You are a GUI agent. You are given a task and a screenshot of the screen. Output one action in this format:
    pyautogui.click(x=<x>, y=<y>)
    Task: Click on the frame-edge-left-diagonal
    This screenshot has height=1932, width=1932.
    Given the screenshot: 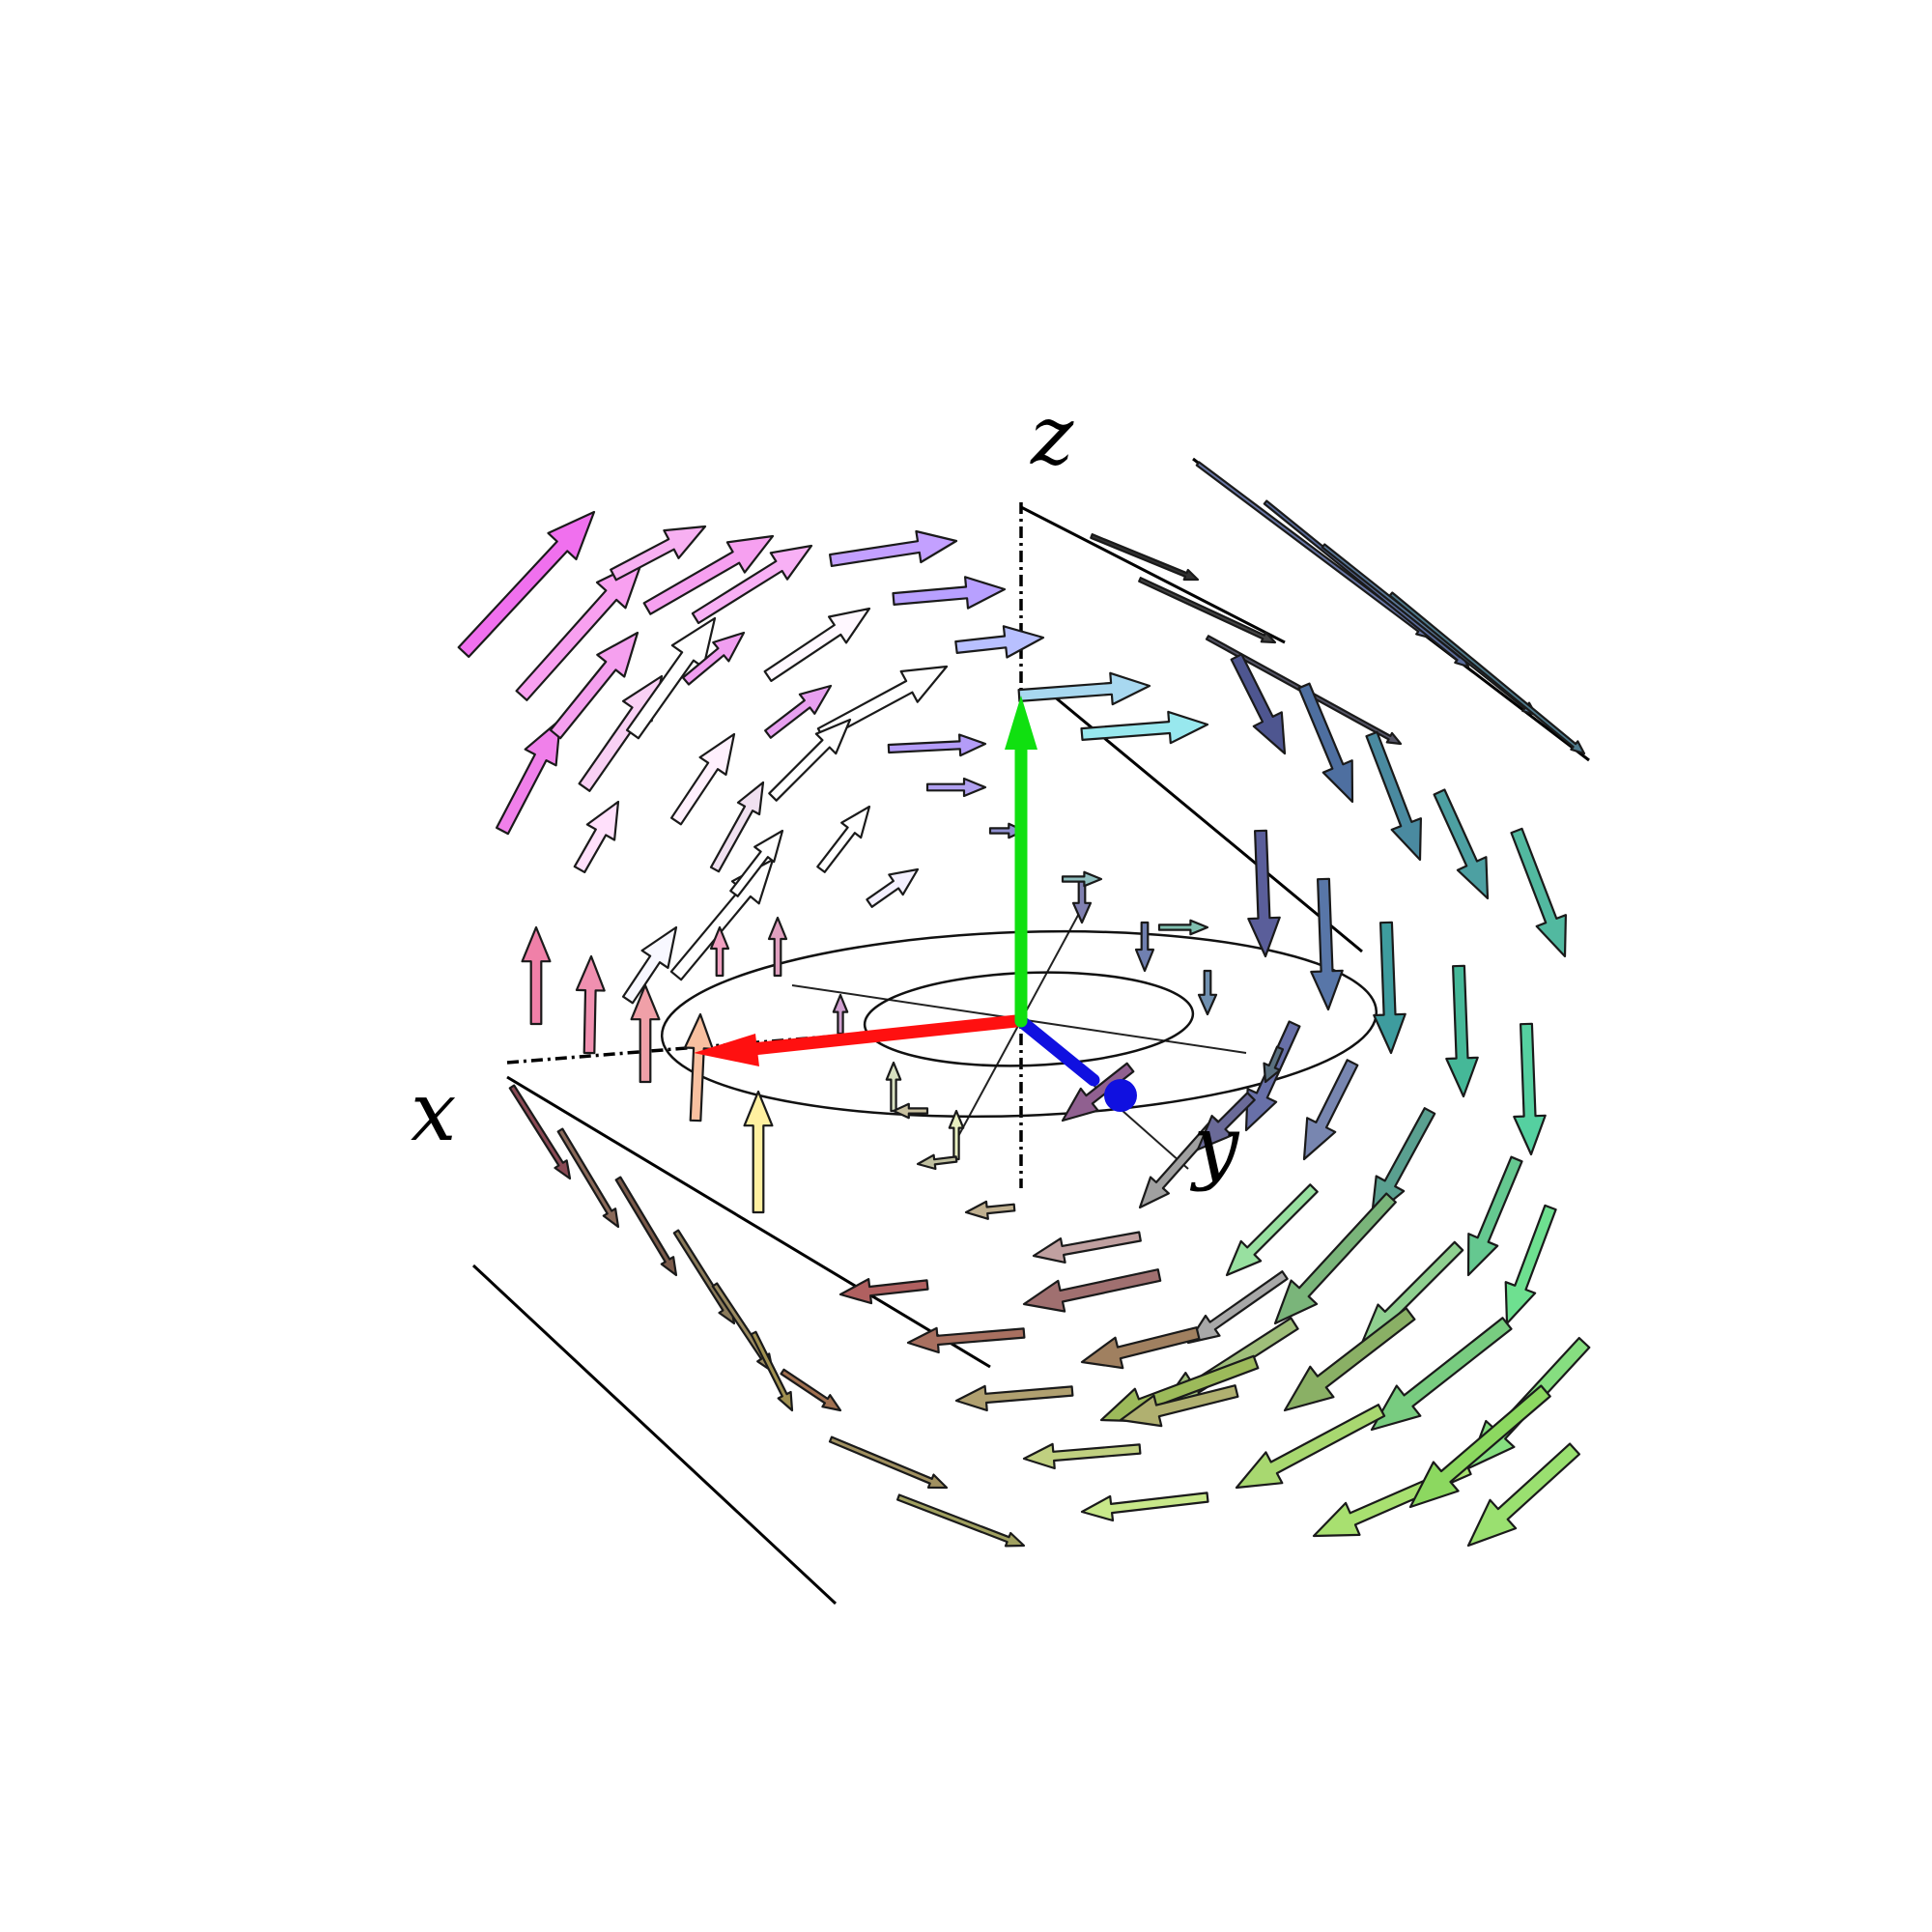 What is the action you would take?
    pyautogui.click(x=748, y=1222)
    